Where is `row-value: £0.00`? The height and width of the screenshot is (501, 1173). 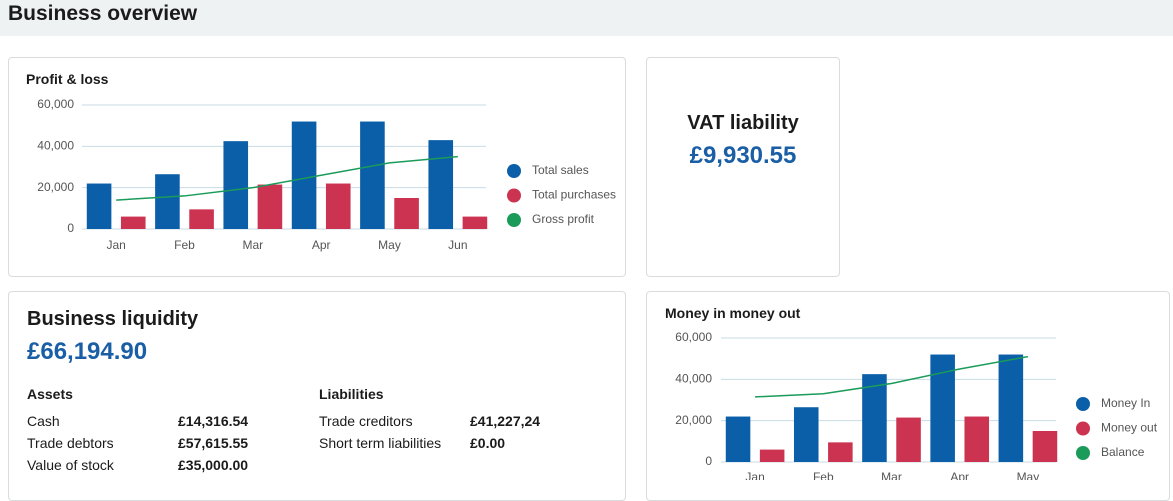
row-value: £0.00 is located at coordinates (488, 443).